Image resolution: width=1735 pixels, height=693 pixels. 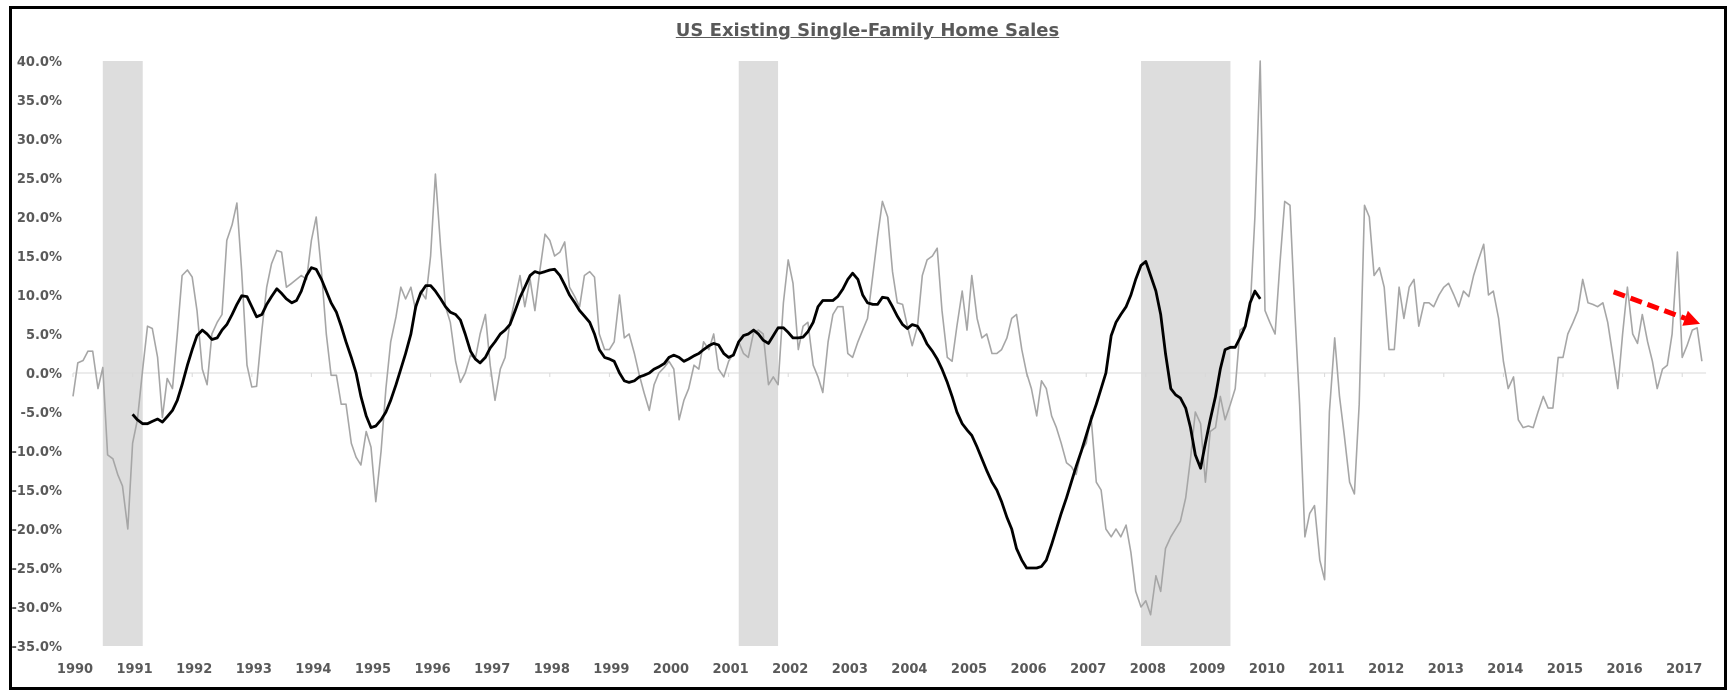 What do you see at coordinates (731, 669) in the screenshot?
I see `x-tick-label: 2001` at bounding box center [731, 669].